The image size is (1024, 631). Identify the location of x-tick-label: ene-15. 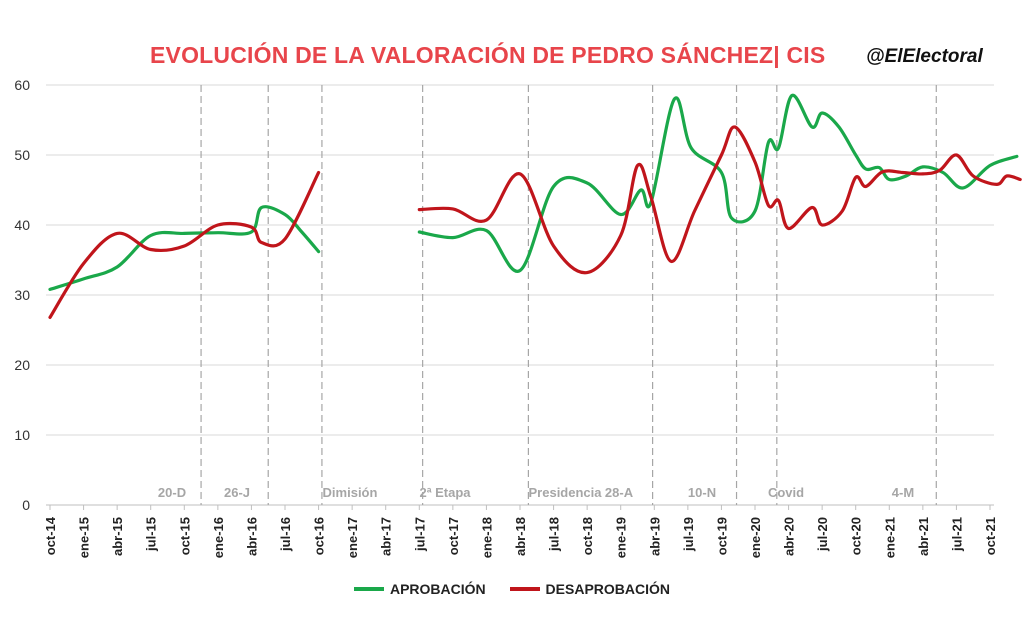
(84, 537).